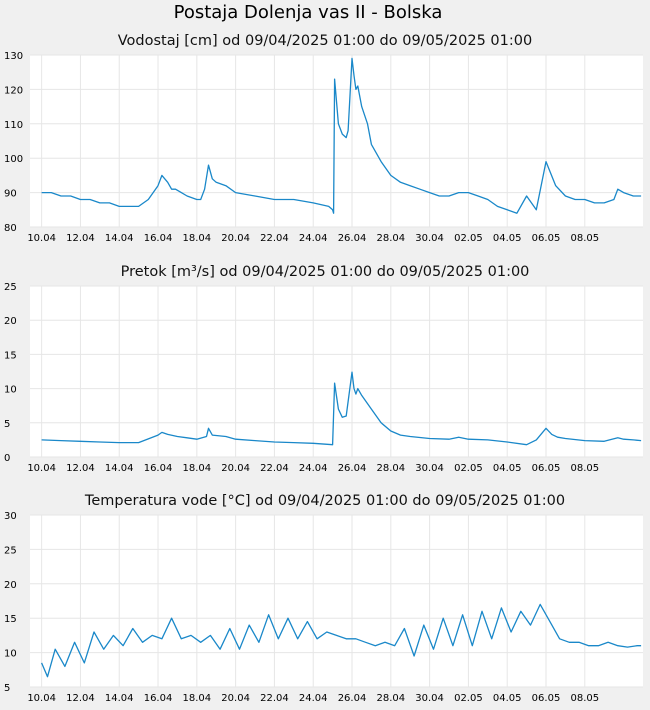  What do you see at coordinates (13, 90) in the screenshot?
I see `y-tick-label: 120` at bounding box center [13, 90].